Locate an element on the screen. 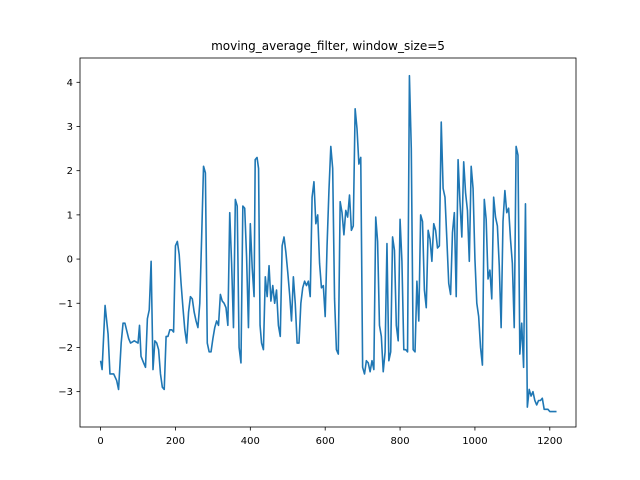  y-tick-label: −3 is located at coordinates (65, 392).